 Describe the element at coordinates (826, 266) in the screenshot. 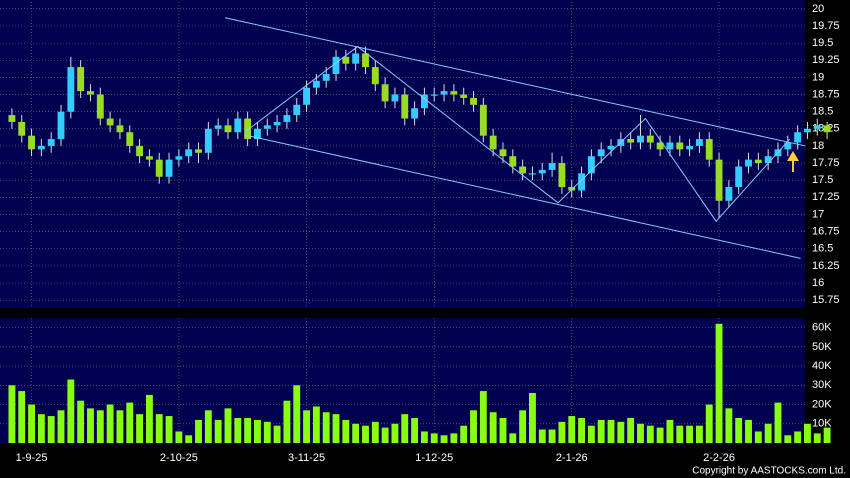

I see `y-tick-label: 16.25` at that location.